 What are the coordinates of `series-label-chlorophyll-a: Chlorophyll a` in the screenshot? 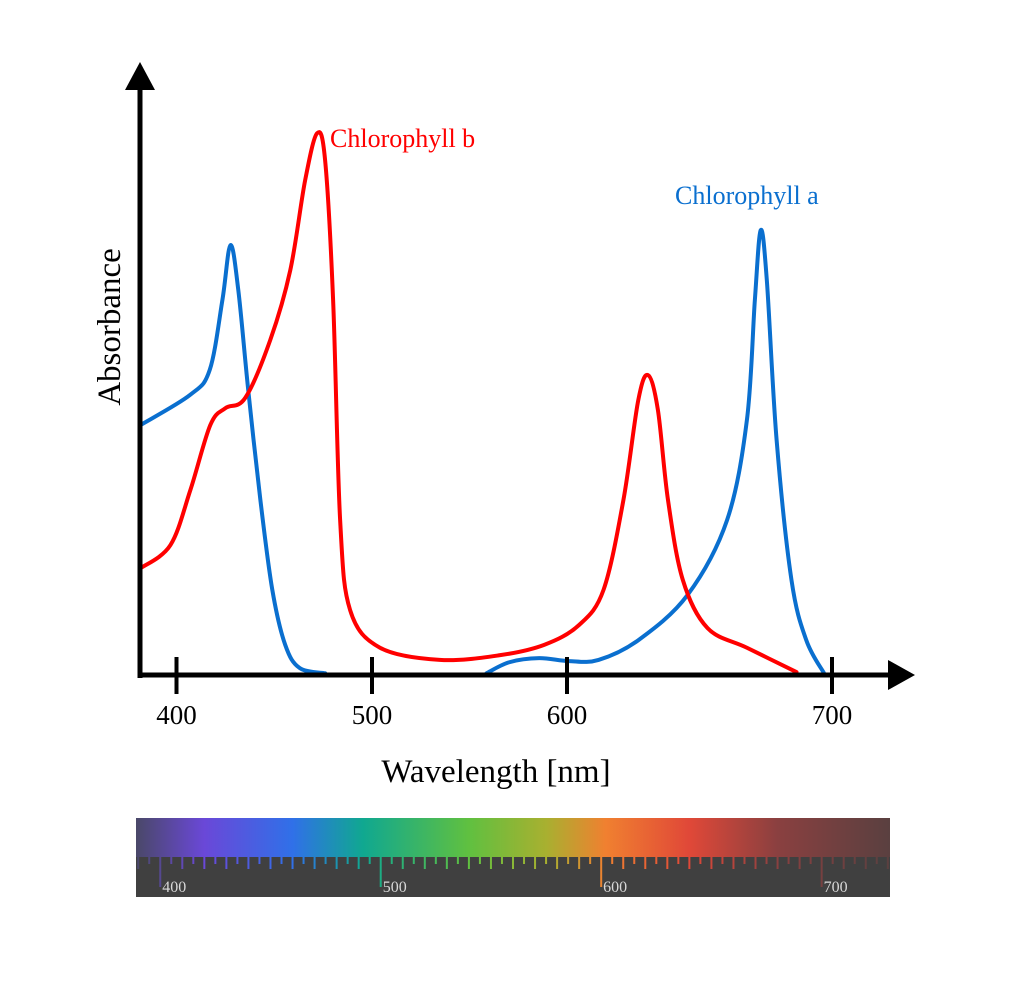 It's located at (747, 195).